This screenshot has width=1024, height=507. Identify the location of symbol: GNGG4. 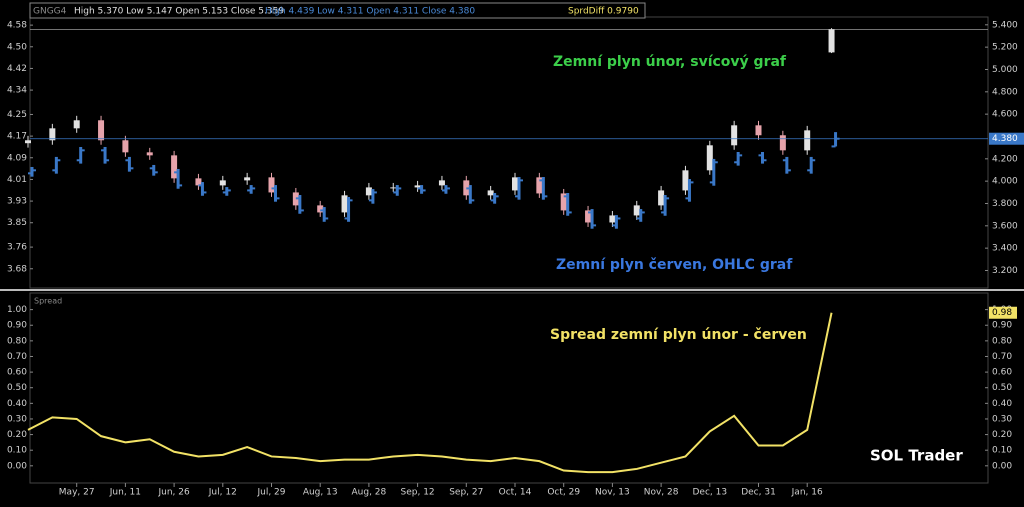
(50, 12).